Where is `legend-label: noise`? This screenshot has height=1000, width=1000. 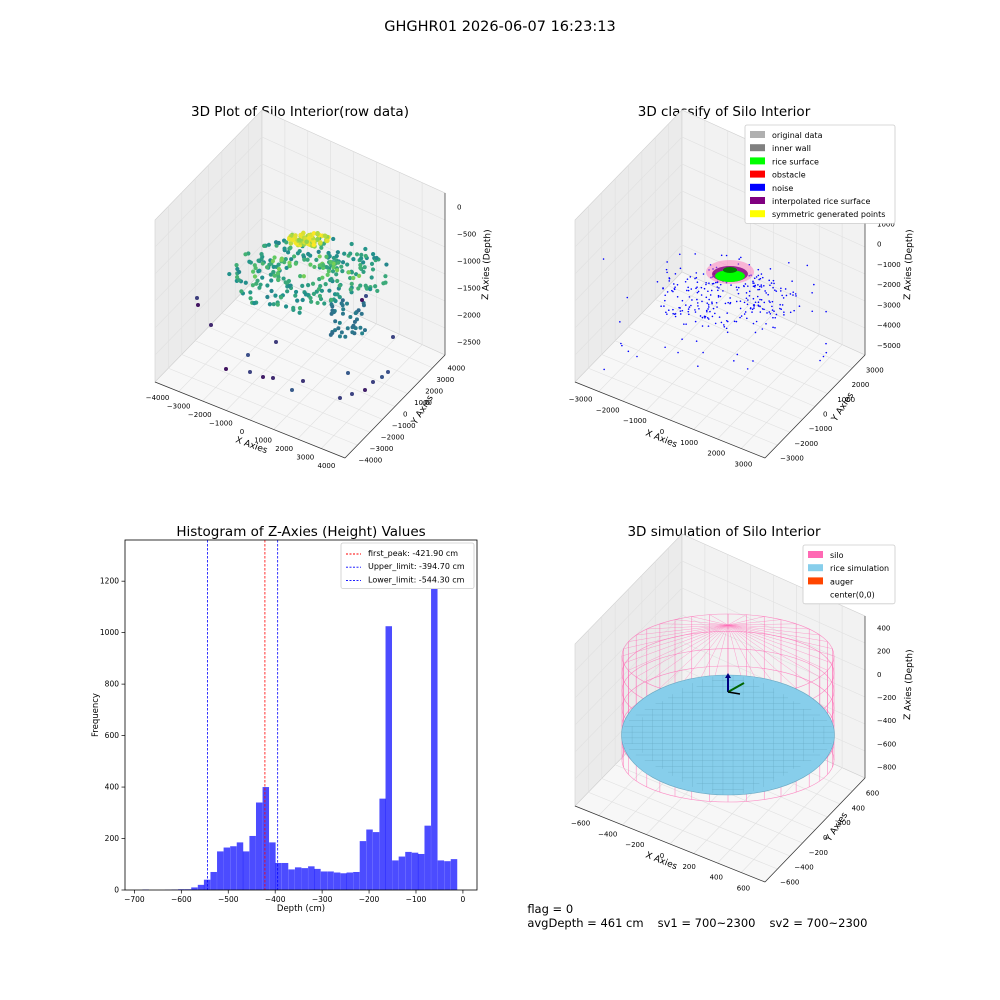 legend-label: noise is located at coordinates (782, 188).